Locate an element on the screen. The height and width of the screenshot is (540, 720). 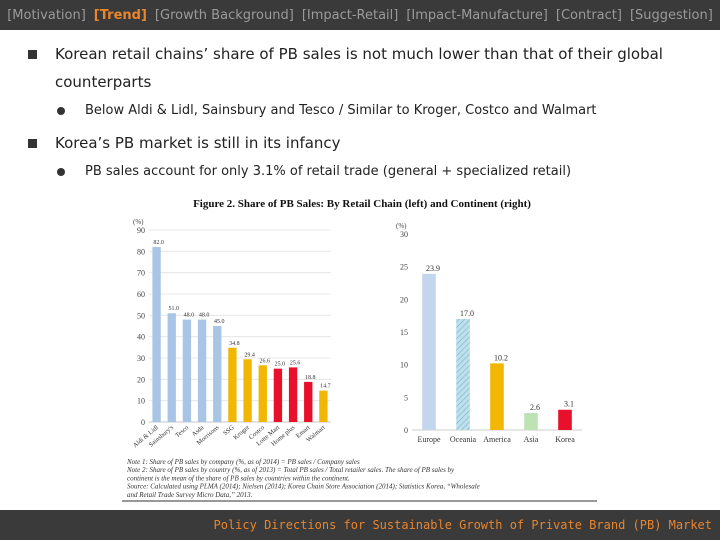
bar-walmart is located at coordinates (323, 406).